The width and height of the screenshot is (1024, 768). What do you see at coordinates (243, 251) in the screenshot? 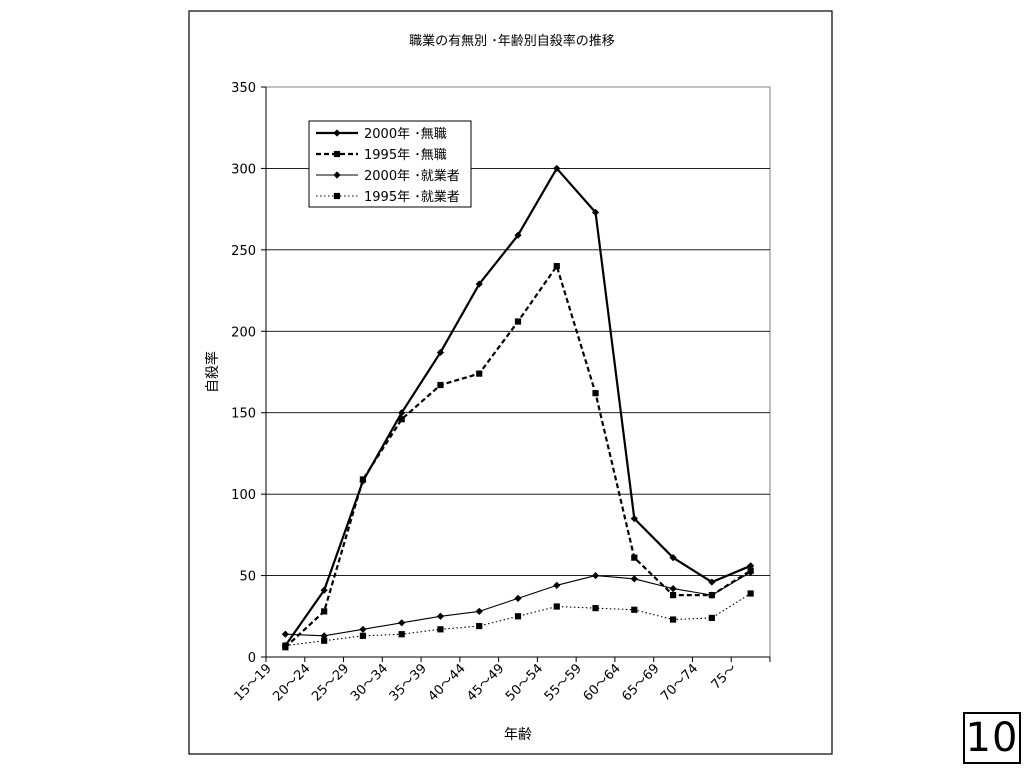
I see `y-tick-label: 250` at bounding box center [243, 251].